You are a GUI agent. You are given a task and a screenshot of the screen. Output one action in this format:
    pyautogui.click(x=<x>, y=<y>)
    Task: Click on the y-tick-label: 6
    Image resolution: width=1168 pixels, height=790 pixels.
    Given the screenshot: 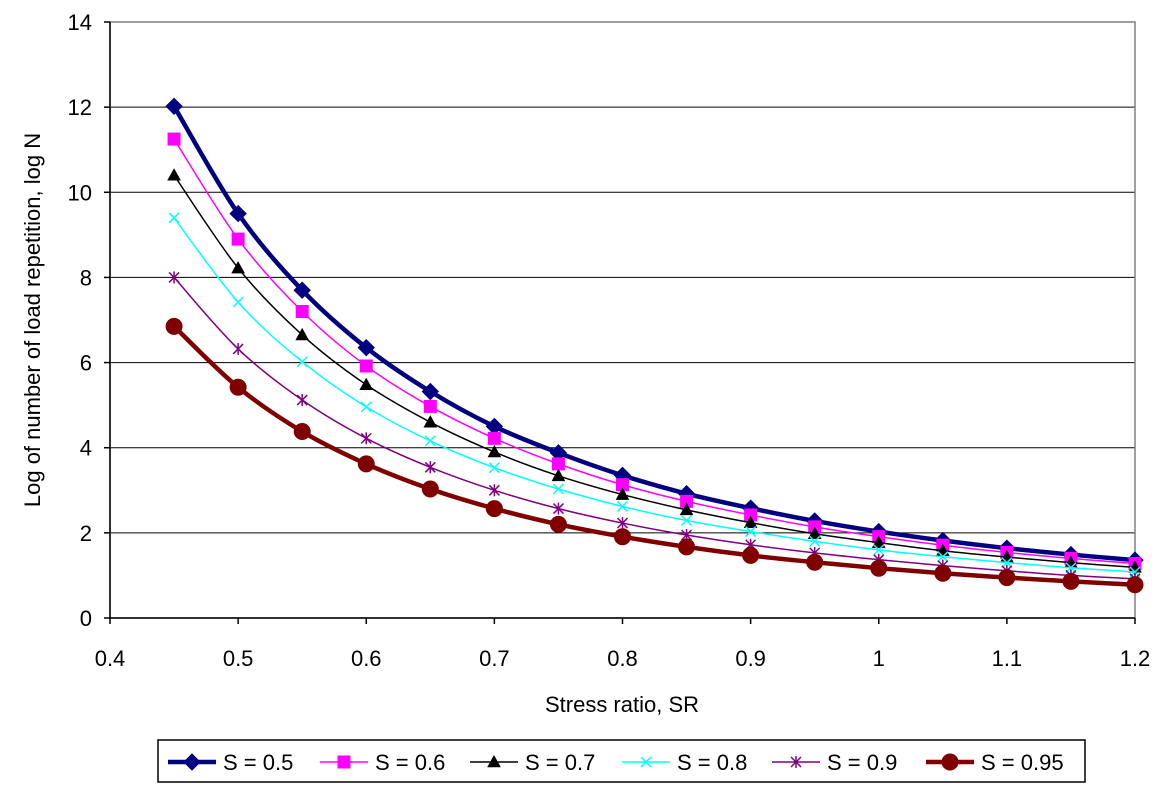 What is the action you would take?
    pyautogui.click(x=86, y=363)
    